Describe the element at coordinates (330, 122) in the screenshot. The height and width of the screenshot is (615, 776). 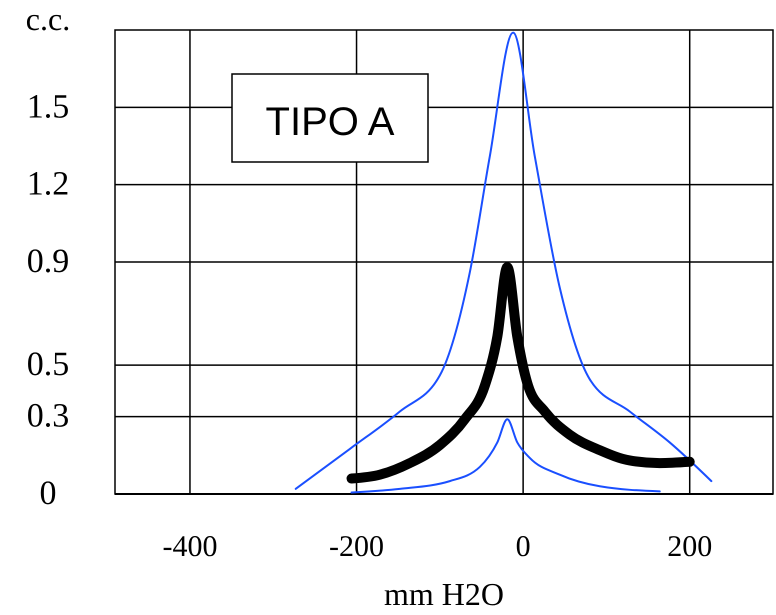
I see `annotation: TIPO A` at that location.